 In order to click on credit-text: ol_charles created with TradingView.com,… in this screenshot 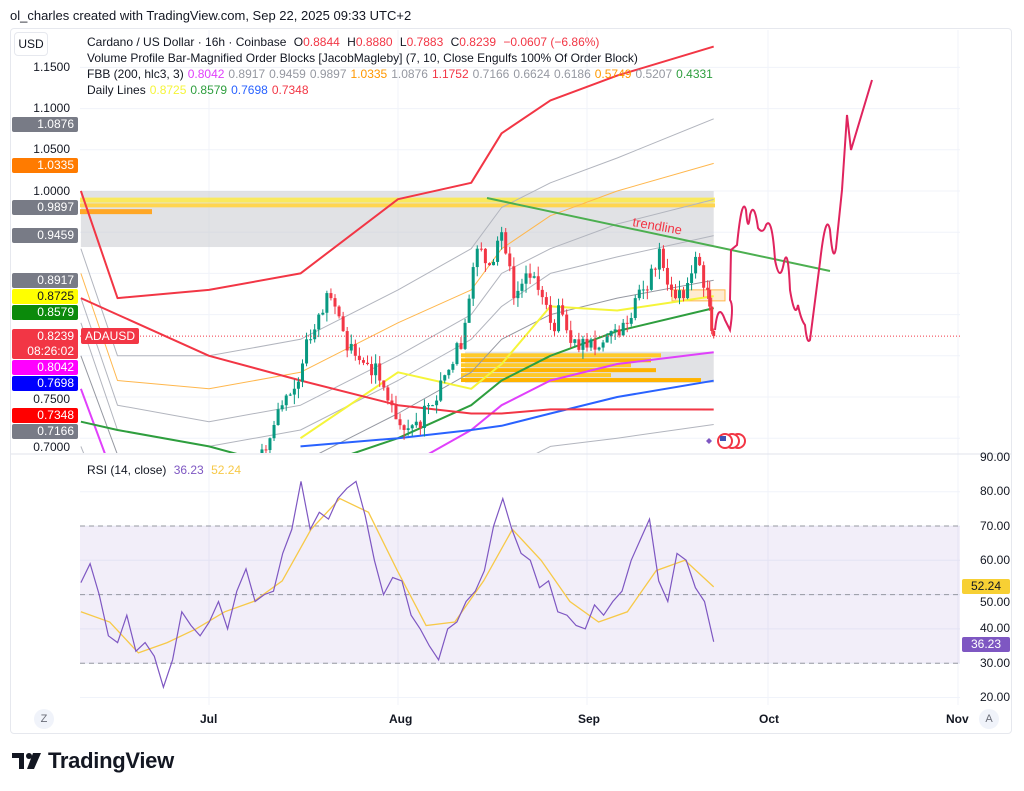, I will do `click(211, 15)`.